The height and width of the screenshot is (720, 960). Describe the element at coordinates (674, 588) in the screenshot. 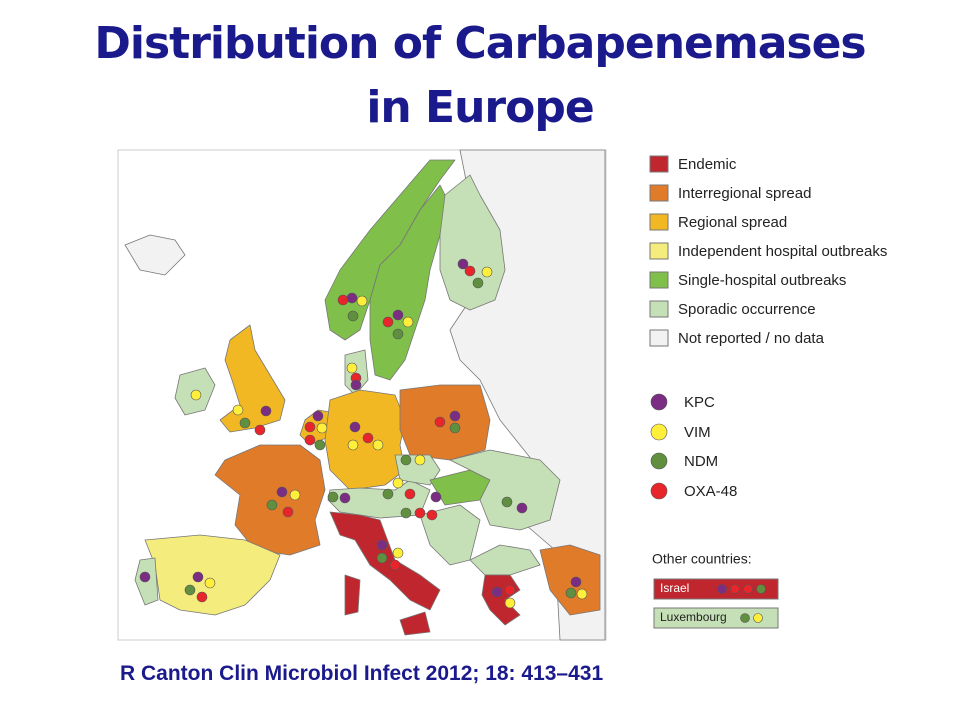

I see `country-label: Israel` at that location.